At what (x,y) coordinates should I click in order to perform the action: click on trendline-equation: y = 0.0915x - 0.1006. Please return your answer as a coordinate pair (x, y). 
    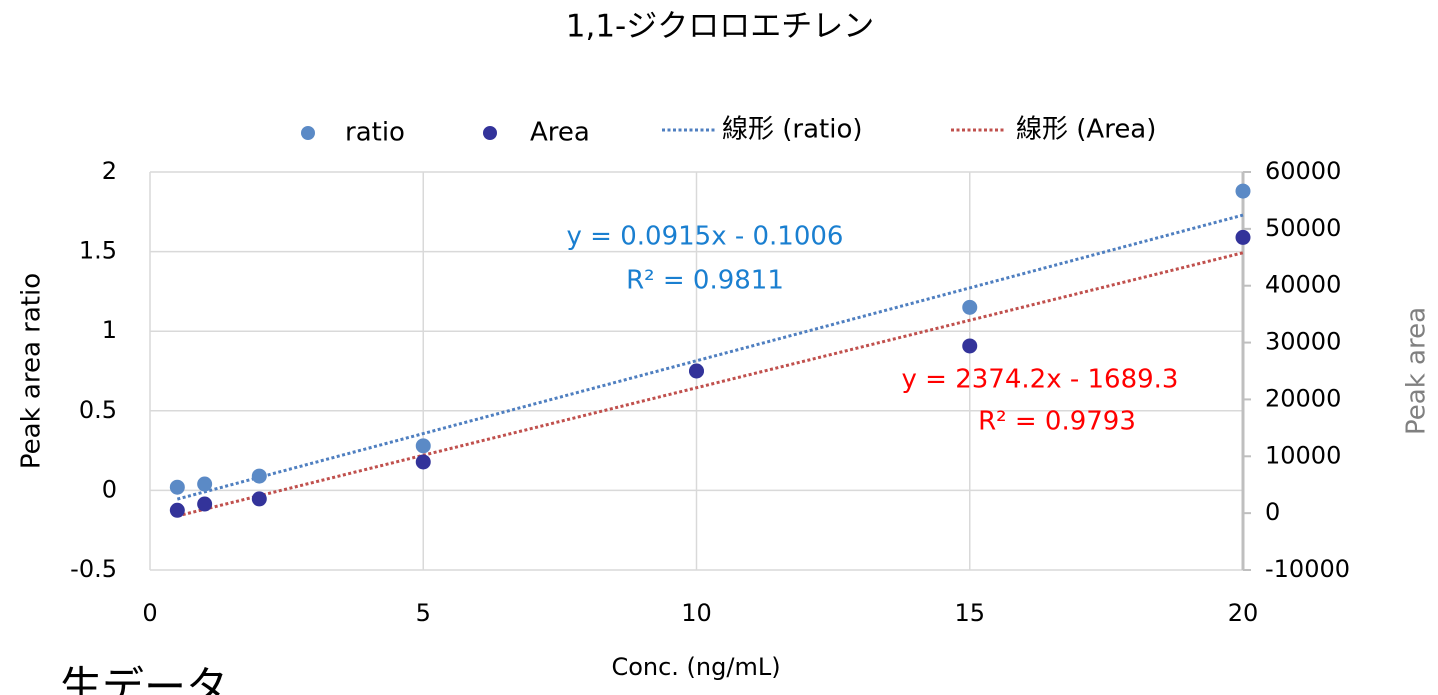
    Looking at the image, I should click on (705, 237).